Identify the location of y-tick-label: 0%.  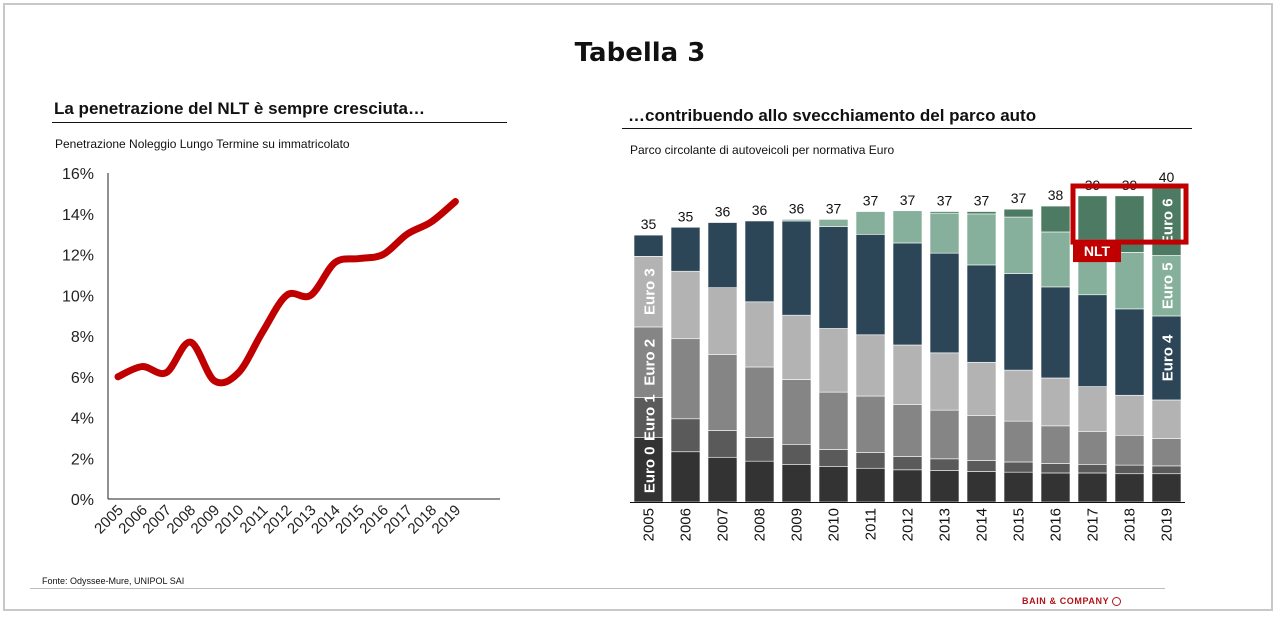
(82, 500).